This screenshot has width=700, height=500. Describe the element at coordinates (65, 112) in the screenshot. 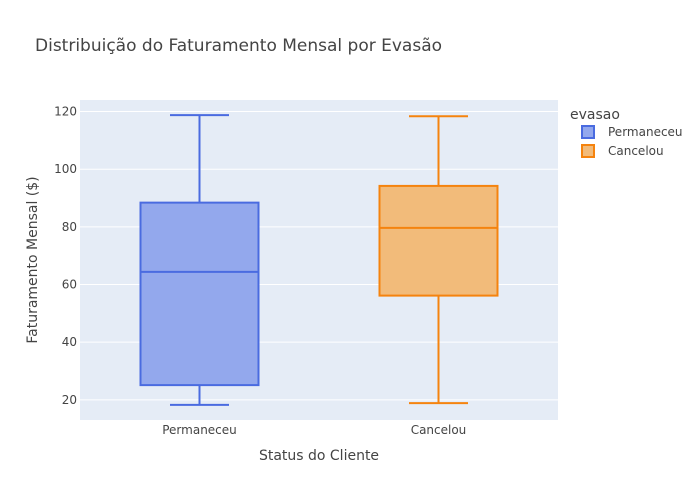

I see `y-tick-label: 120` at that location.